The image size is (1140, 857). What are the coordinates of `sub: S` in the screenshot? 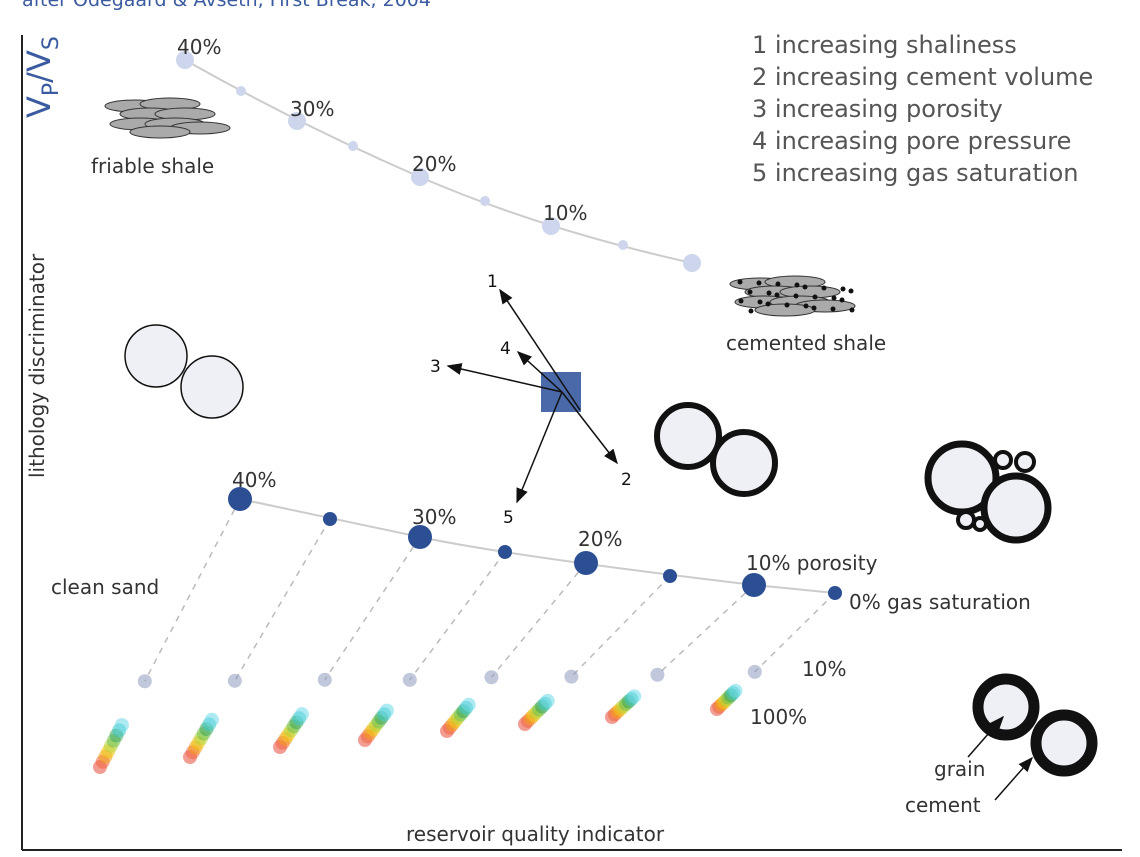 It's located at (51, 43).